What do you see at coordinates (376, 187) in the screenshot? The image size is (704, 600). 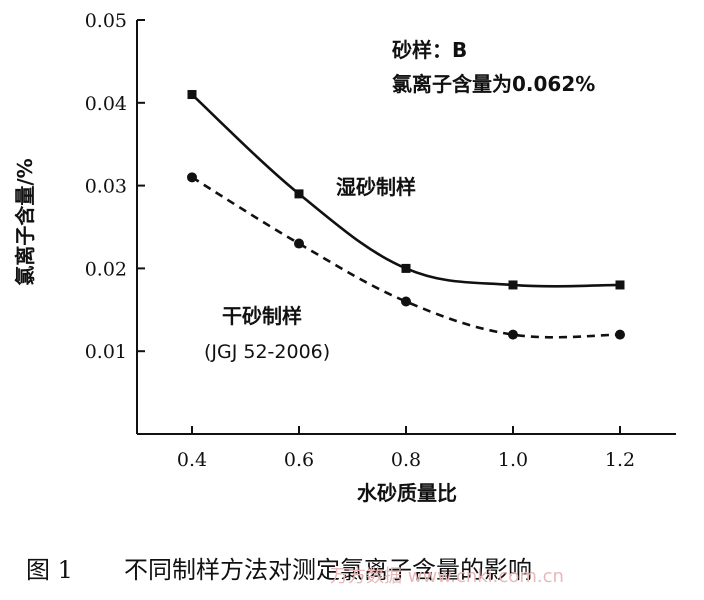 I see `series-label-wet: 湿砂制样` at bounding box center [376, 187].